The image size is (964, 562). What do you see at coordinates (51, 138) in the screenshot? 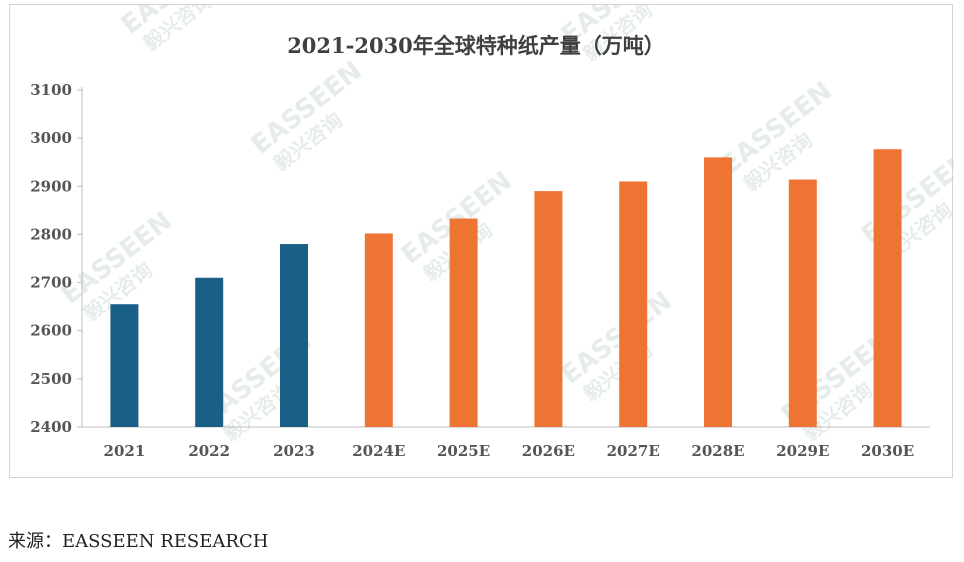
I see `y-tick-label: 3000` at bounding box center [51, 138].